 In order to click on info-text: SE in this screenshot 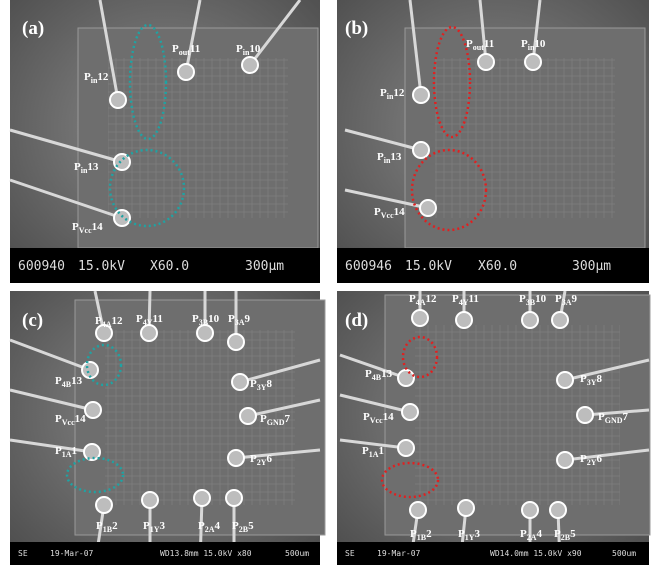, I will do `click(23, 553)`.